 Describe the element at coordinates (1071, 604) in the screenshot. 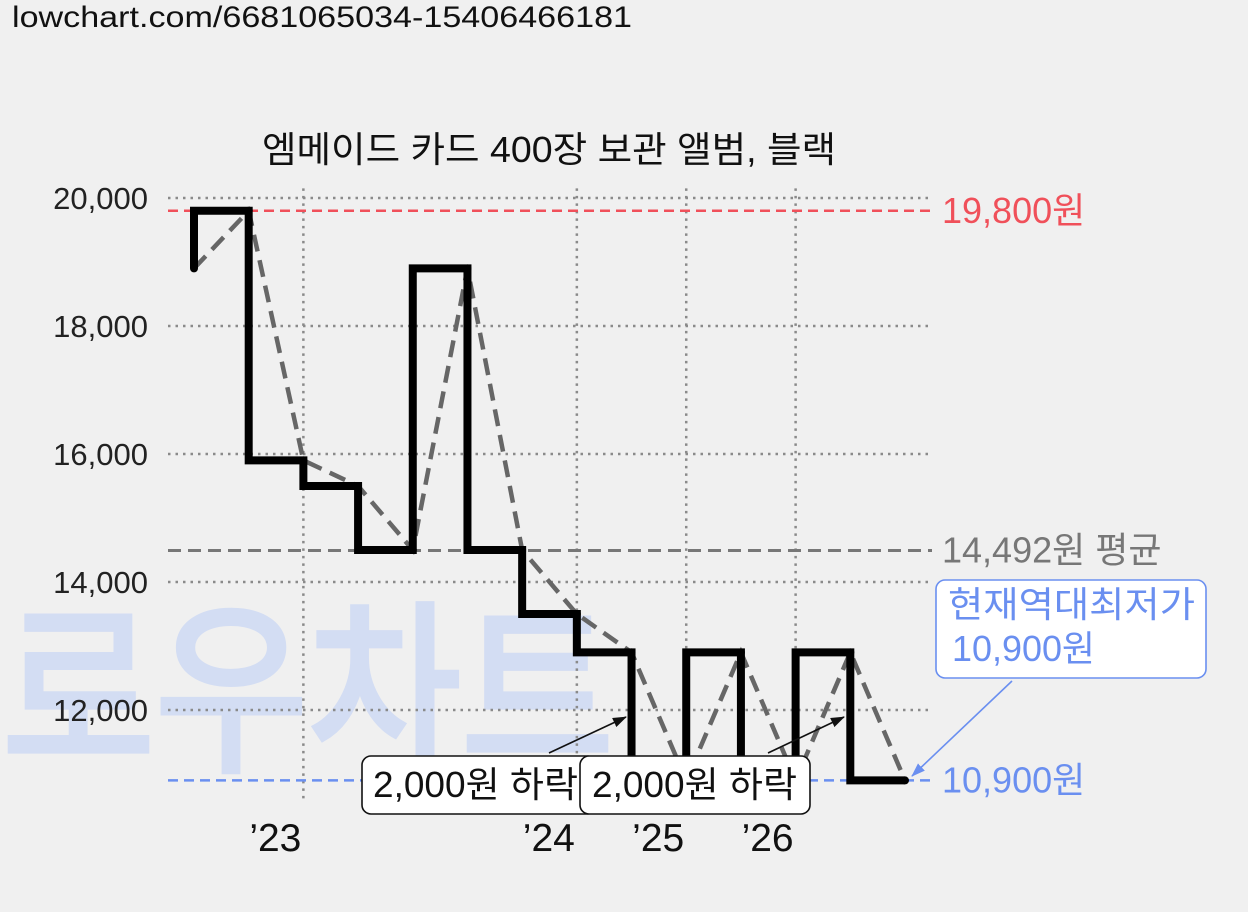

I see `callout-label-line-1: 현재역대최저가` at that location.